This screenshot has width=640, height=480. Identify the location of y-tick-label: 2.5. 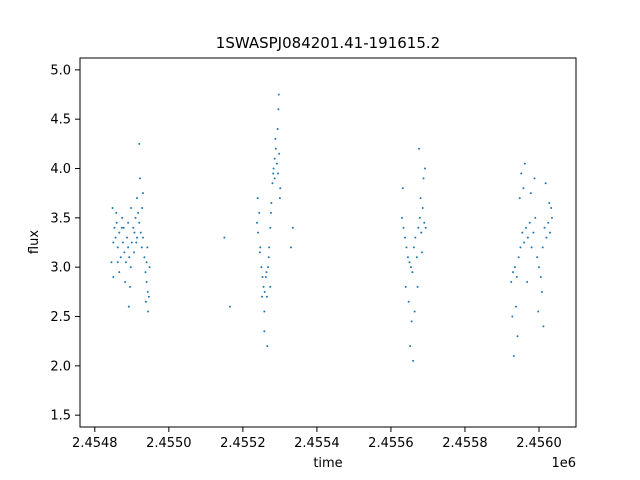
(60, 317).